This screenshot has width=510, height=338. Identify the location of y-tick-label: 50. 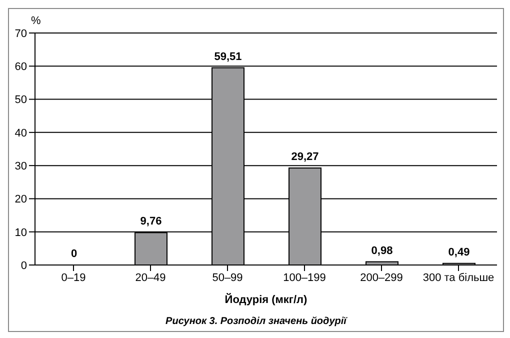
(20, 100).